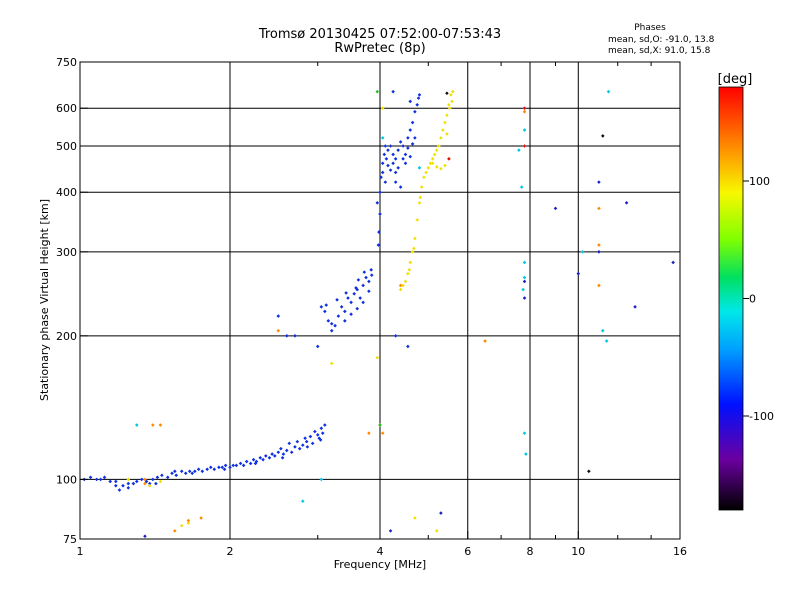 The height and width of the screenshot is (600, 800). Describe the element at coordinates (66, 192) in the screenshot. I see `y-tick-label: 400` at that location.